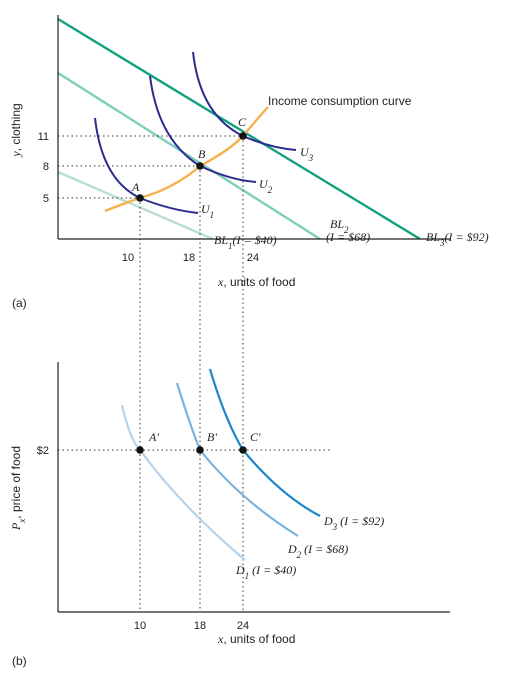 The image size is (513, 680). Describe the element at coordinates (353, 523) in the screenshot. I see `d3-label: D3 (I = $92)` at that location.